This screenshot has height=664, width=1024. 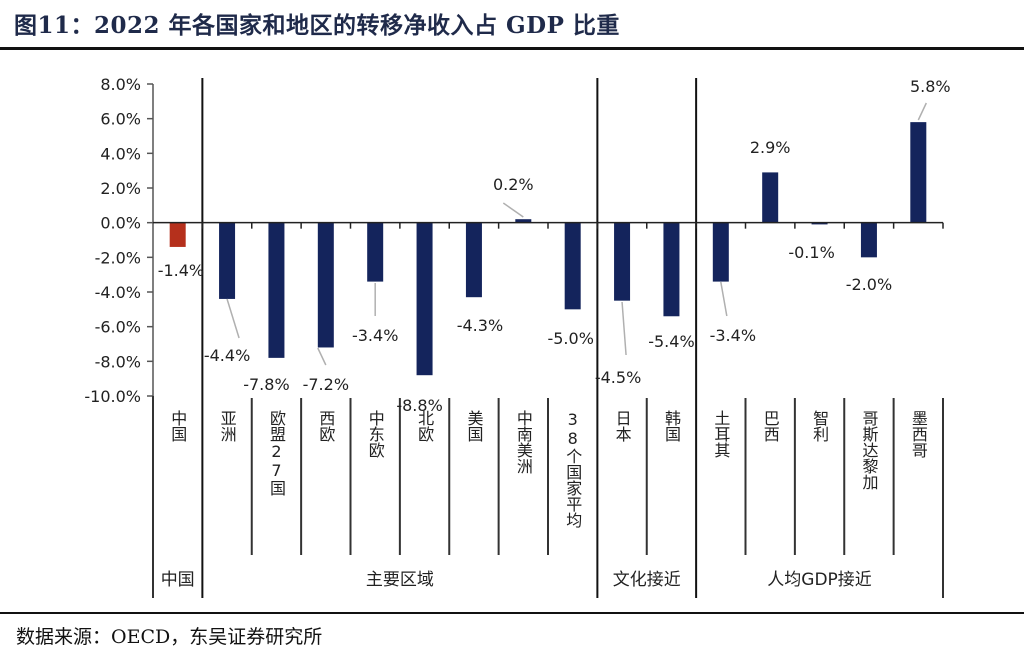 What do you see at coordinates (513, 184) in the screenshot?
I see `data-label: 0.2%` at bounding box center [513, 184].